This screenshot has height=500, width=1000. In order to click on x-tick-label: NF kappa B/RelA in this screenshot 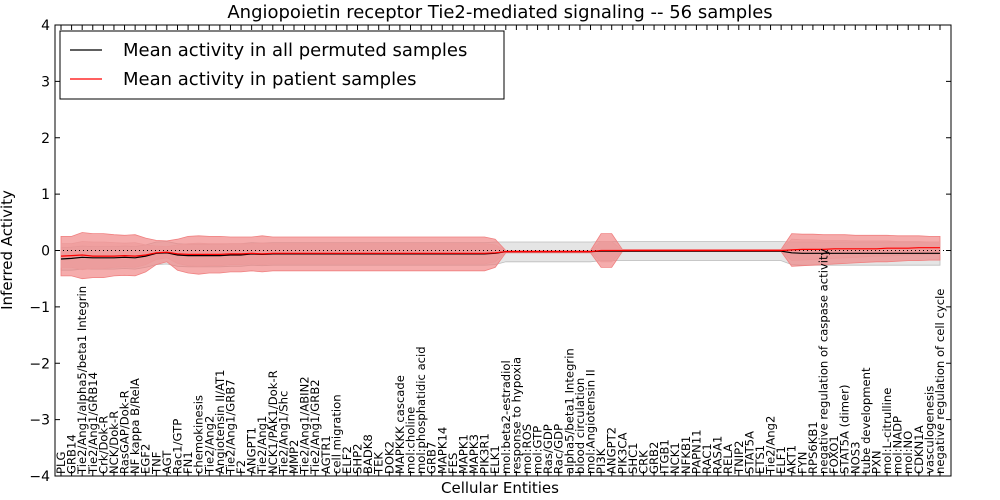, I will do `click(135, 426)`.